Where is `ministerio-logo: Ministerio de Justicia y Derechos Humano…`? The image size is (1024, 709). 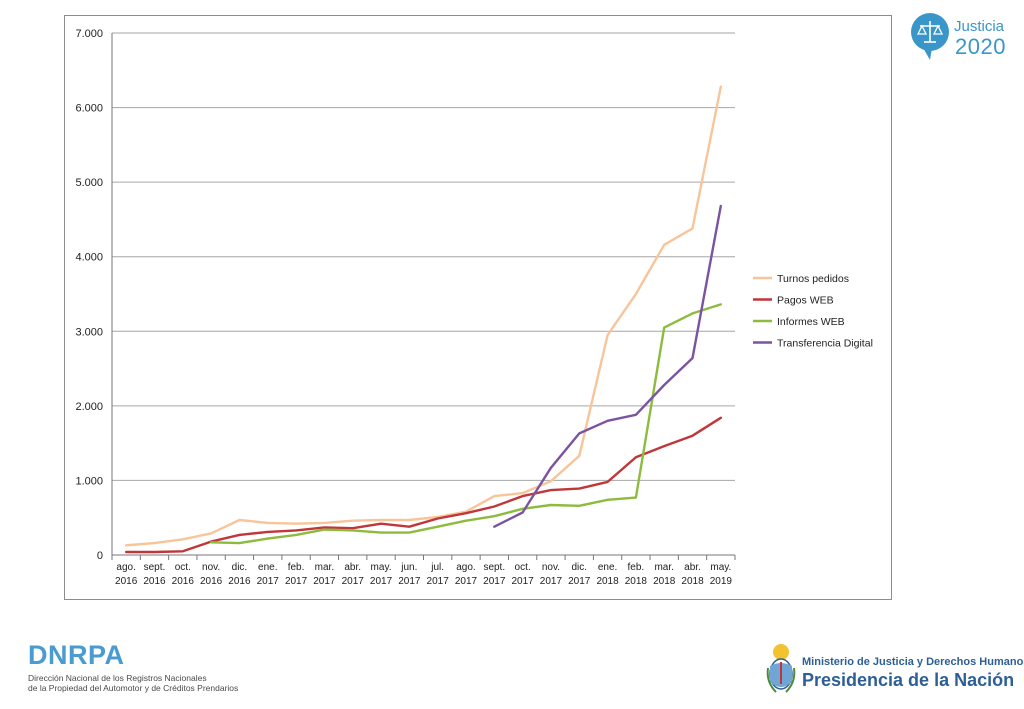 ministerio-logo: Ministerio de Justicia y Derechos Humano… is located at coordinates (894, 670).